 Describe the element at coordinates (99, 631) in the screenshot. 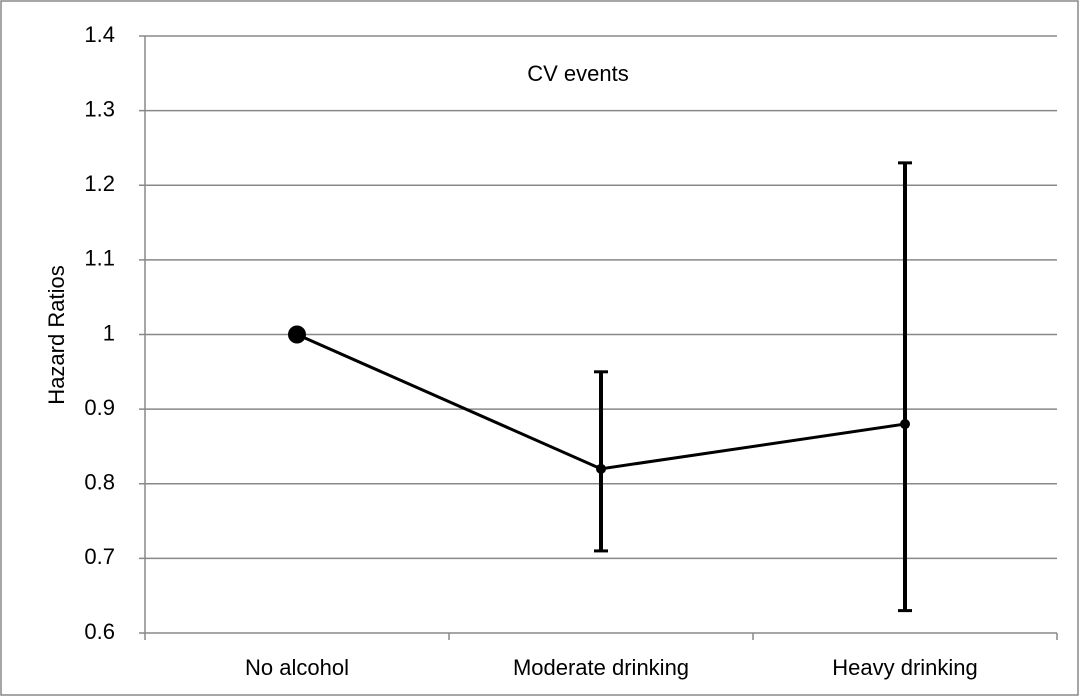

I see `y-tick-label: 0.6` at that location.